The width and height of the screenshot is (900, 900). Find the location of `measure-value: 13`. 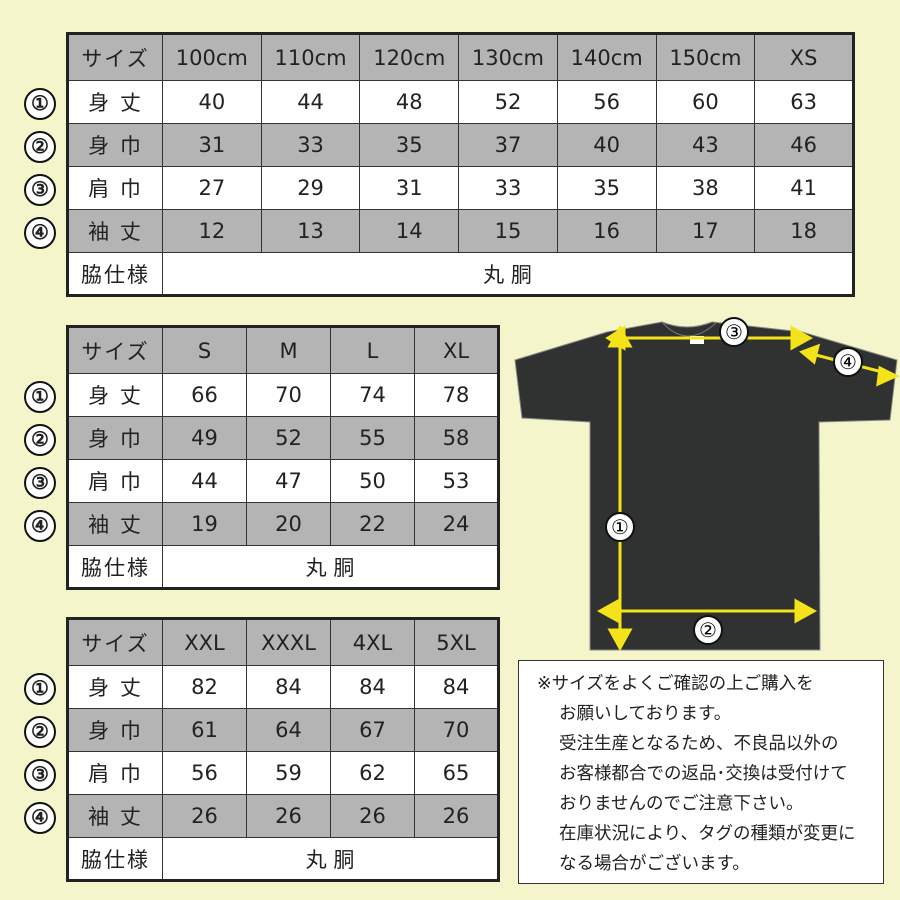

measure-value: 13 is located at coordinates (310, 231).